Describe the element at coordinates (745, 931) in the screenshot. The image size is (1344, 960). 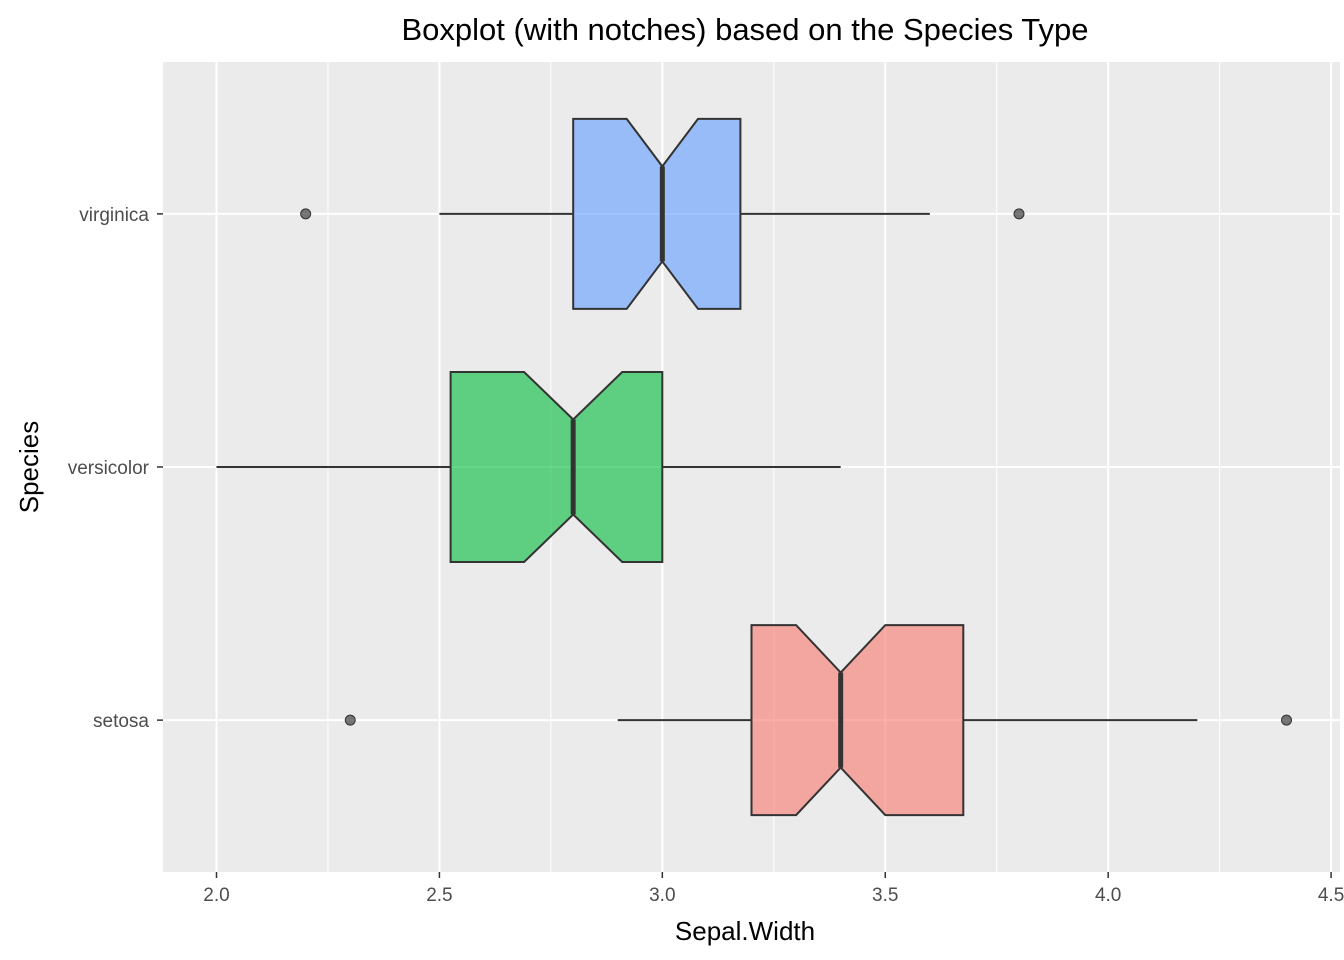
I see `x-axis-title: Sepal.Width` at that location.